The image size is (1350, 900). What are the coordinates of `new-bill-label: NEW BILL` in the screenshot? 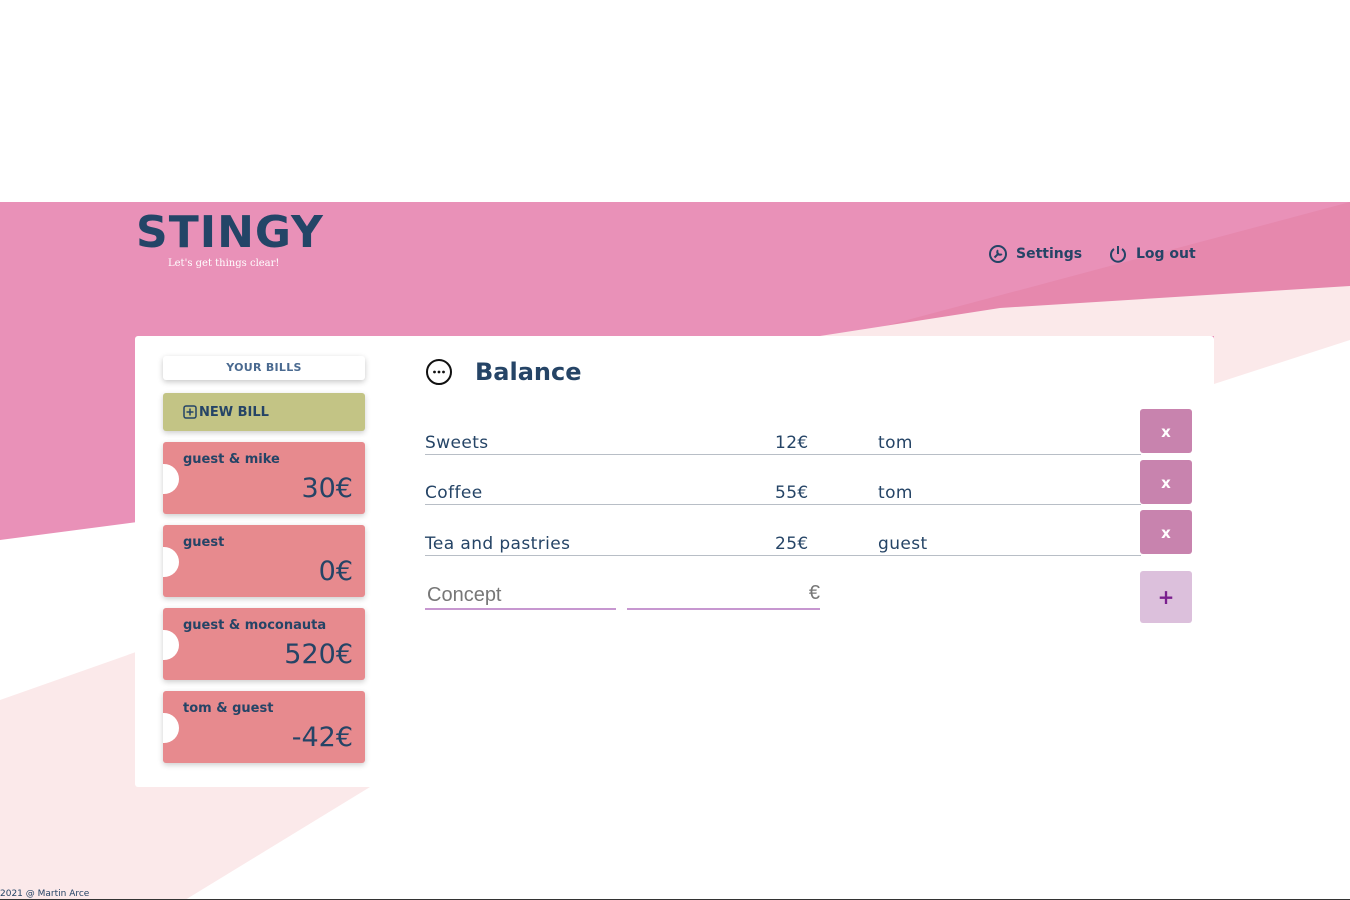 It's located at (234, 412).